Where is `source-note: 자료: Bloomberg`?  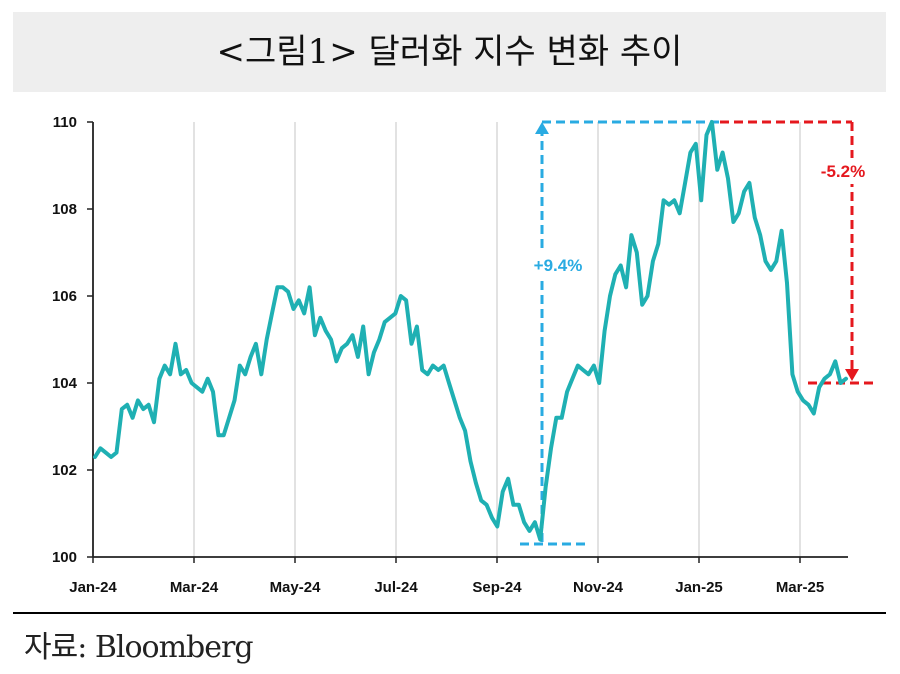
source-note: 자료: Bloomberg is located at coordinates (139, 647).